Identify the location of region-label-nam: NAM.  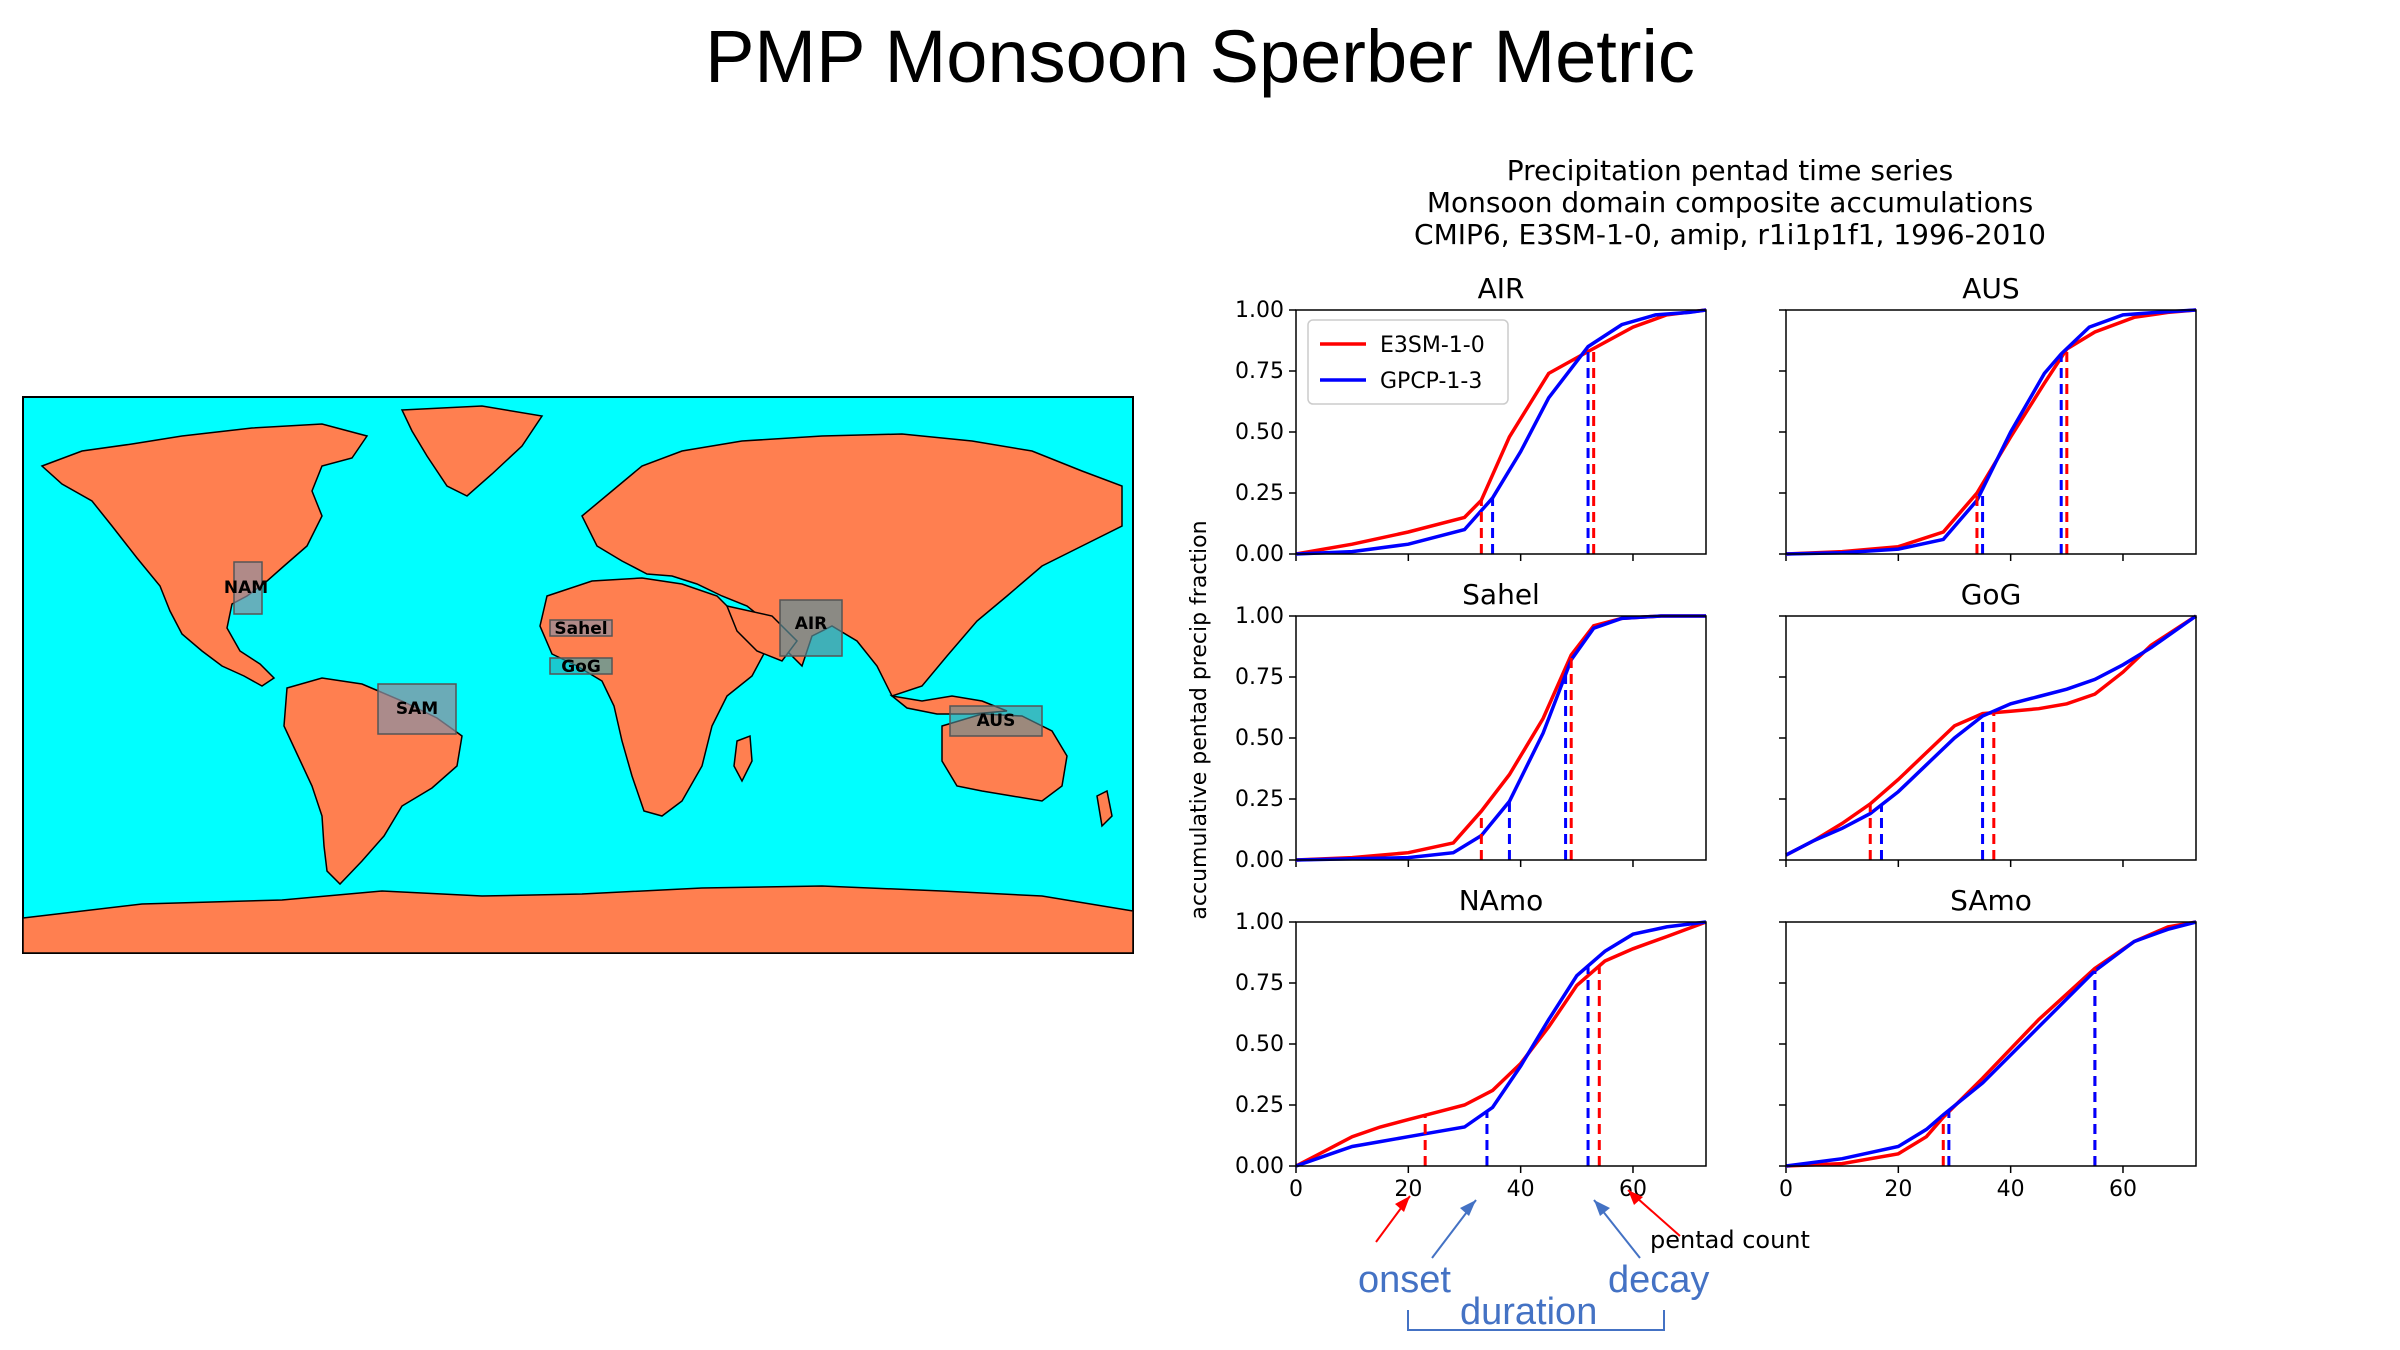
(246, 588).